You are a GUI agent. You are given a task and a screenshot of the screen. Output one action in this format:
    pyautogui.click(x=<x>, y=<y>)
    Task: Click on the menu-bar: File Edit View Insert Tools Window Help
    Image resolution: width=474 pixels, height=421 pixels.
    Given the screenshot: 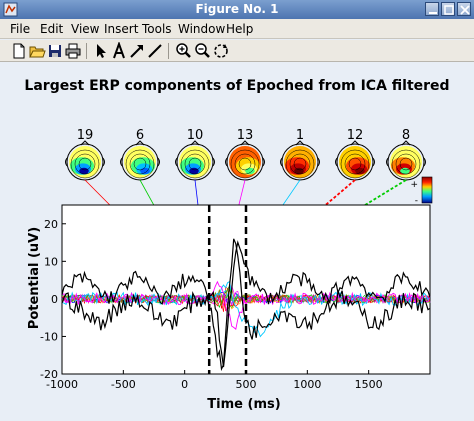 What is the action you would take?
    pyautogui.click(x=237, y=29)
    